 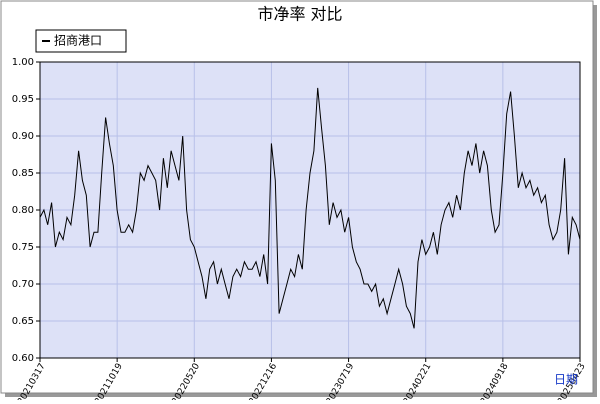 I want to click on y-tick-label: 0.80, so click(x=23, y=210).